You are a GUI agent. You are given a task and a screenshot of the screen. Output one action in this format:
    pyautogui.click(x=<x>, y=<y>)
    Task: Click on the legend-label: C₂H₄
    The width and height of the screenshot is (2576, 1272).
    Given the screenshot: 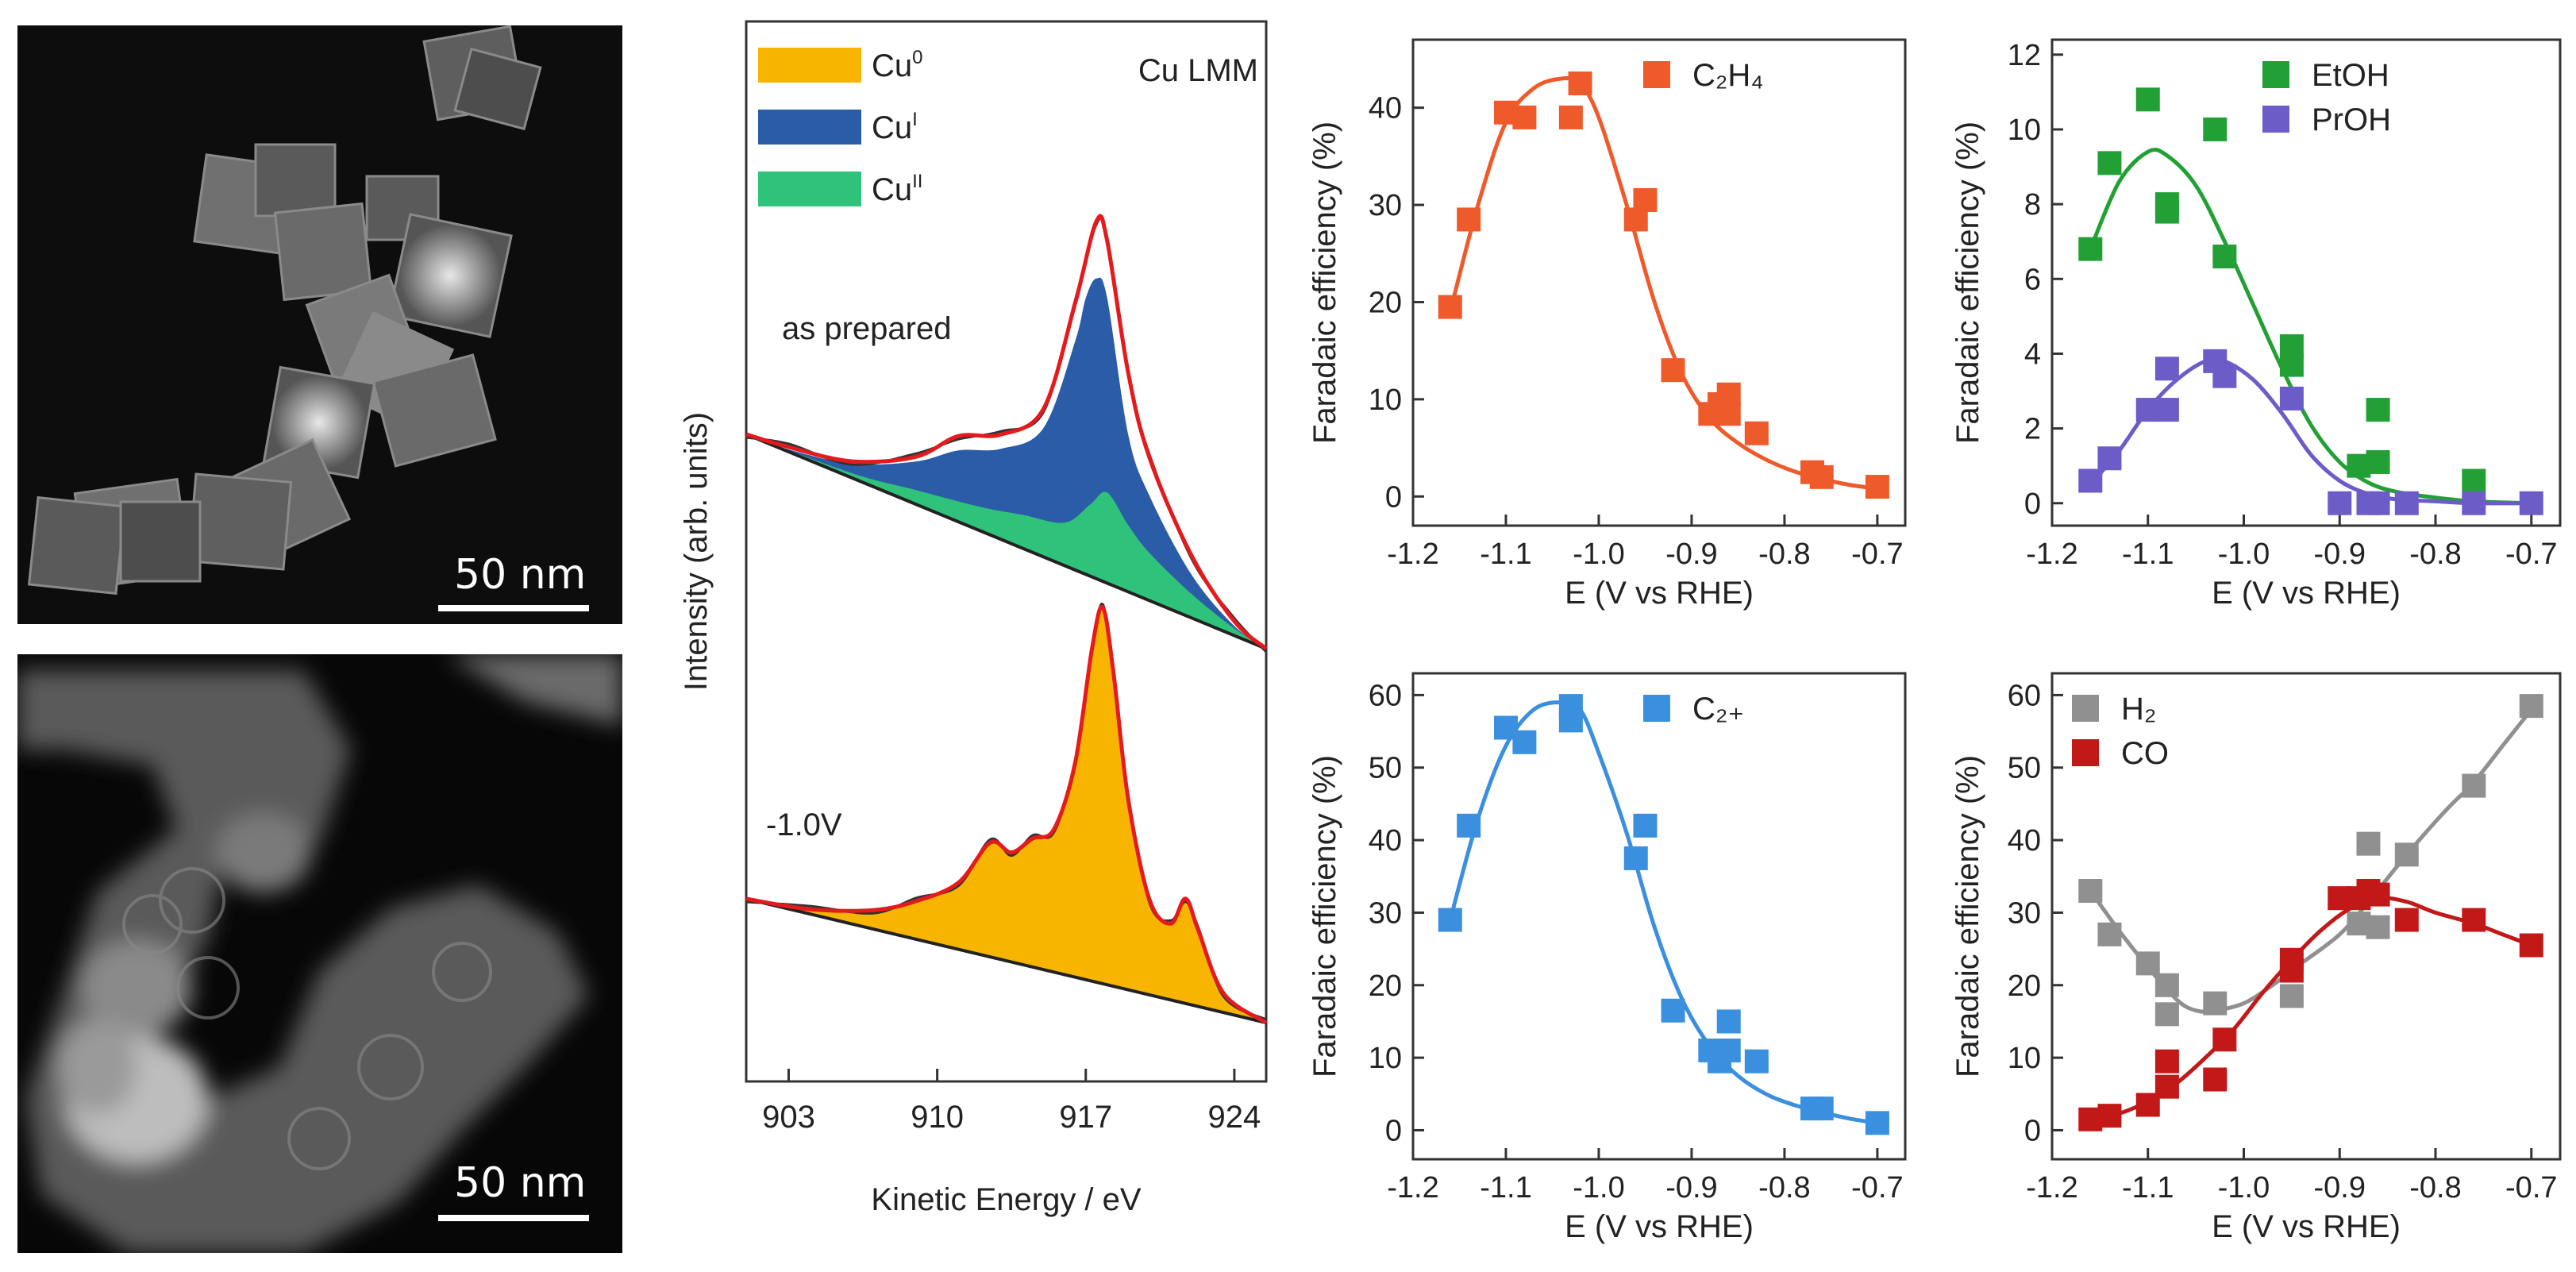 What is the action you would take?
    pyautogui.click(x=1728, y=75)
    